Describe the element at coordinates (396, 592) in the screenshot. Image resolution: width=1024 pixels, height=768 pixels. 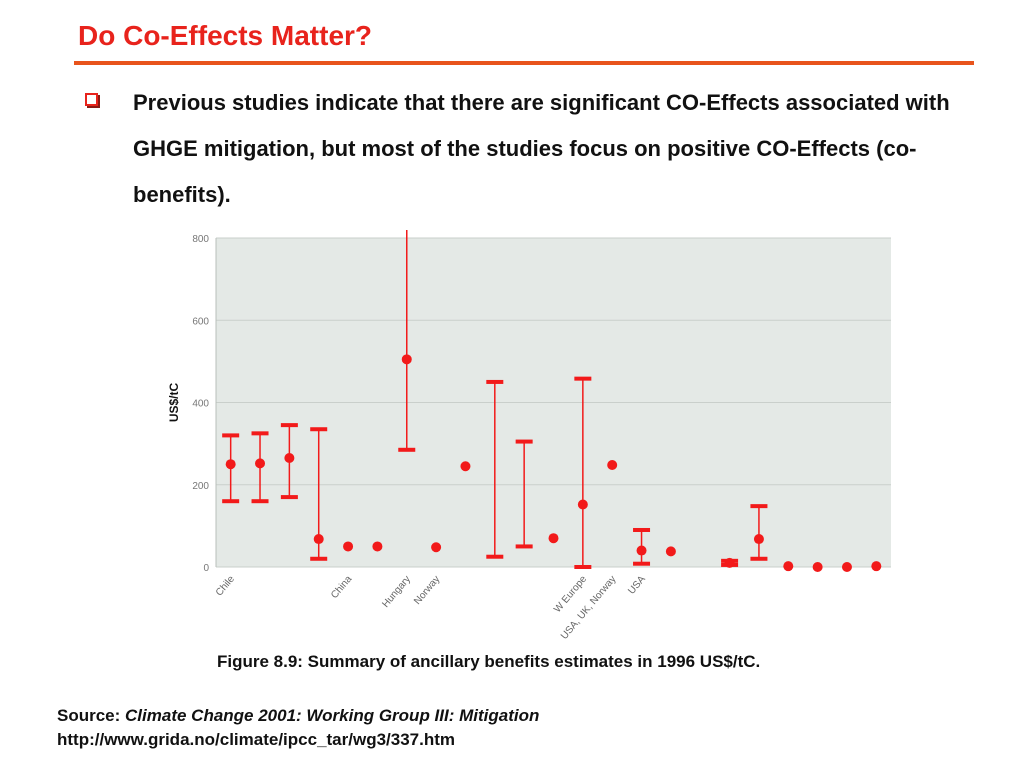
I see `x-category-label: Hungary` at that location.